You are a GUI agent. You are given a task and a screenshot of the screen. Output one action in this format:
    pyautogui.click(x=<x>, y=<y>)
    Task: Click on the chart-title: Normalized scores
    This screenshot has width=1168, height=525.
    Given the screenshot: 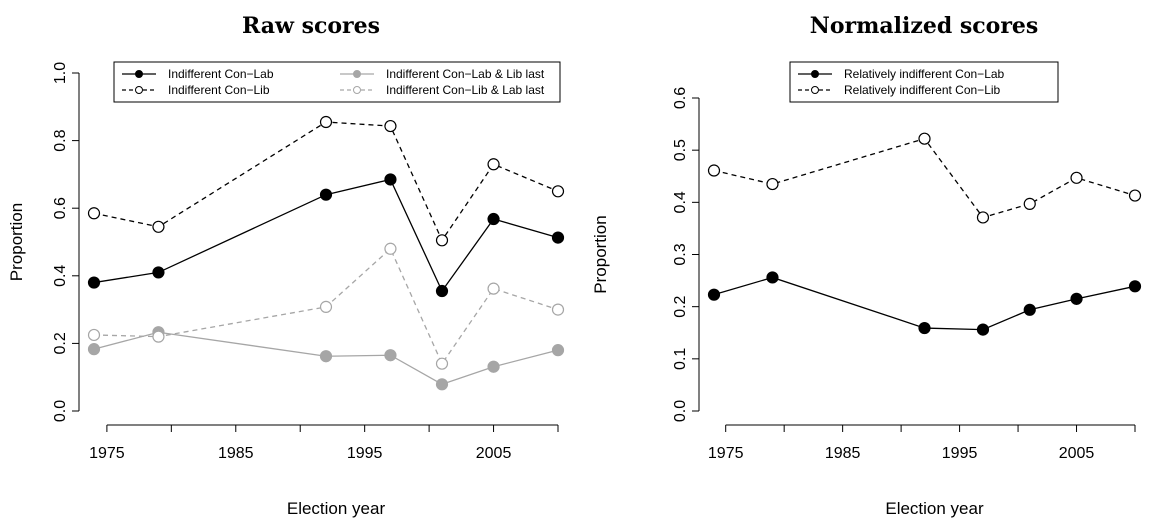 What is the action you would take?
    pyautogui.click(x=924, y=26)
    